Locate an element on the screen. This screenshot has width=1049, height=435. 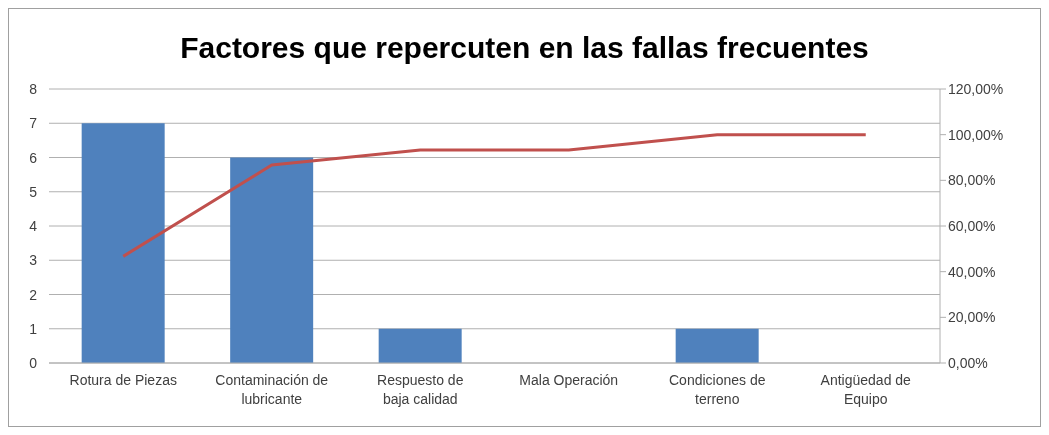
y2-tick-label: 0,00% is located at coordinates (968, 362).